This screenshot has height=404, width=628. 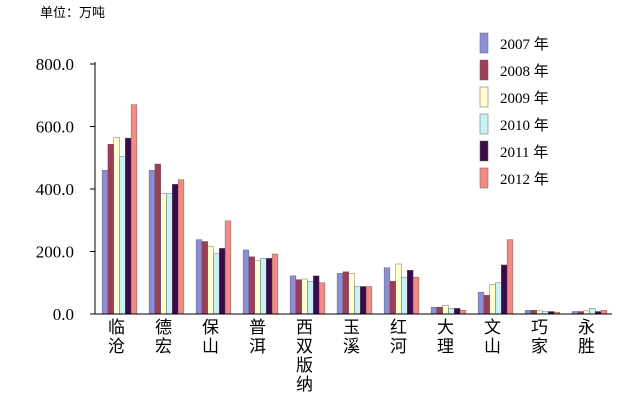 What do you see at coordinates (163, 337) in the screenshot?
I see `x-tick-label: 德宏` at bounding box center [163, 337].